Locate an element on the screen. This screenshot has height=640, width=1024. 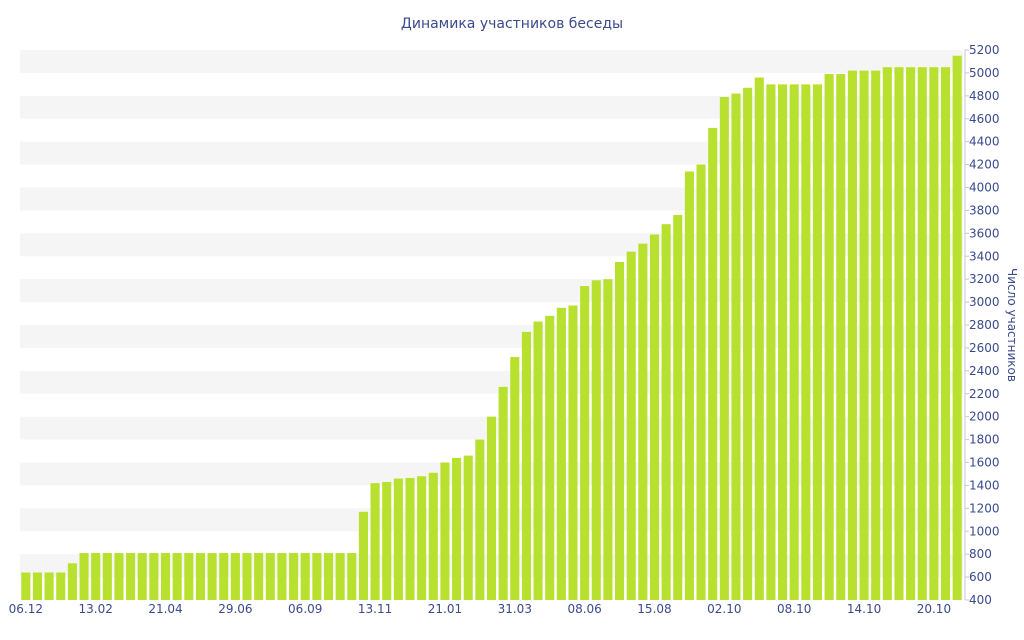
y-tick-label: 3600 is located at coordinates (984, 233).